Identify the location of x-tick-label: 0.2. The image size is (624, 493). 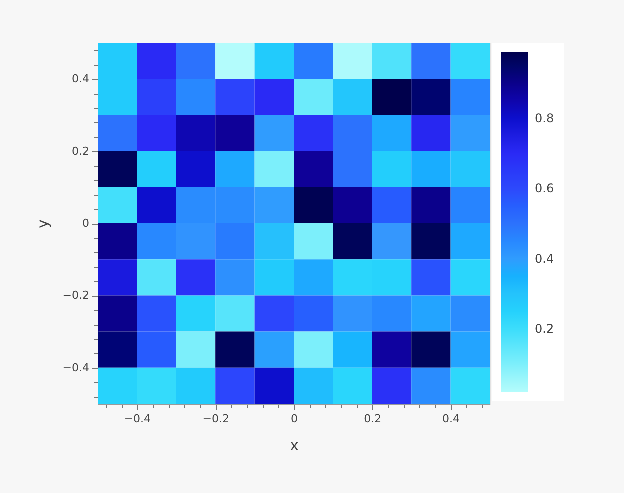
(373, 419).